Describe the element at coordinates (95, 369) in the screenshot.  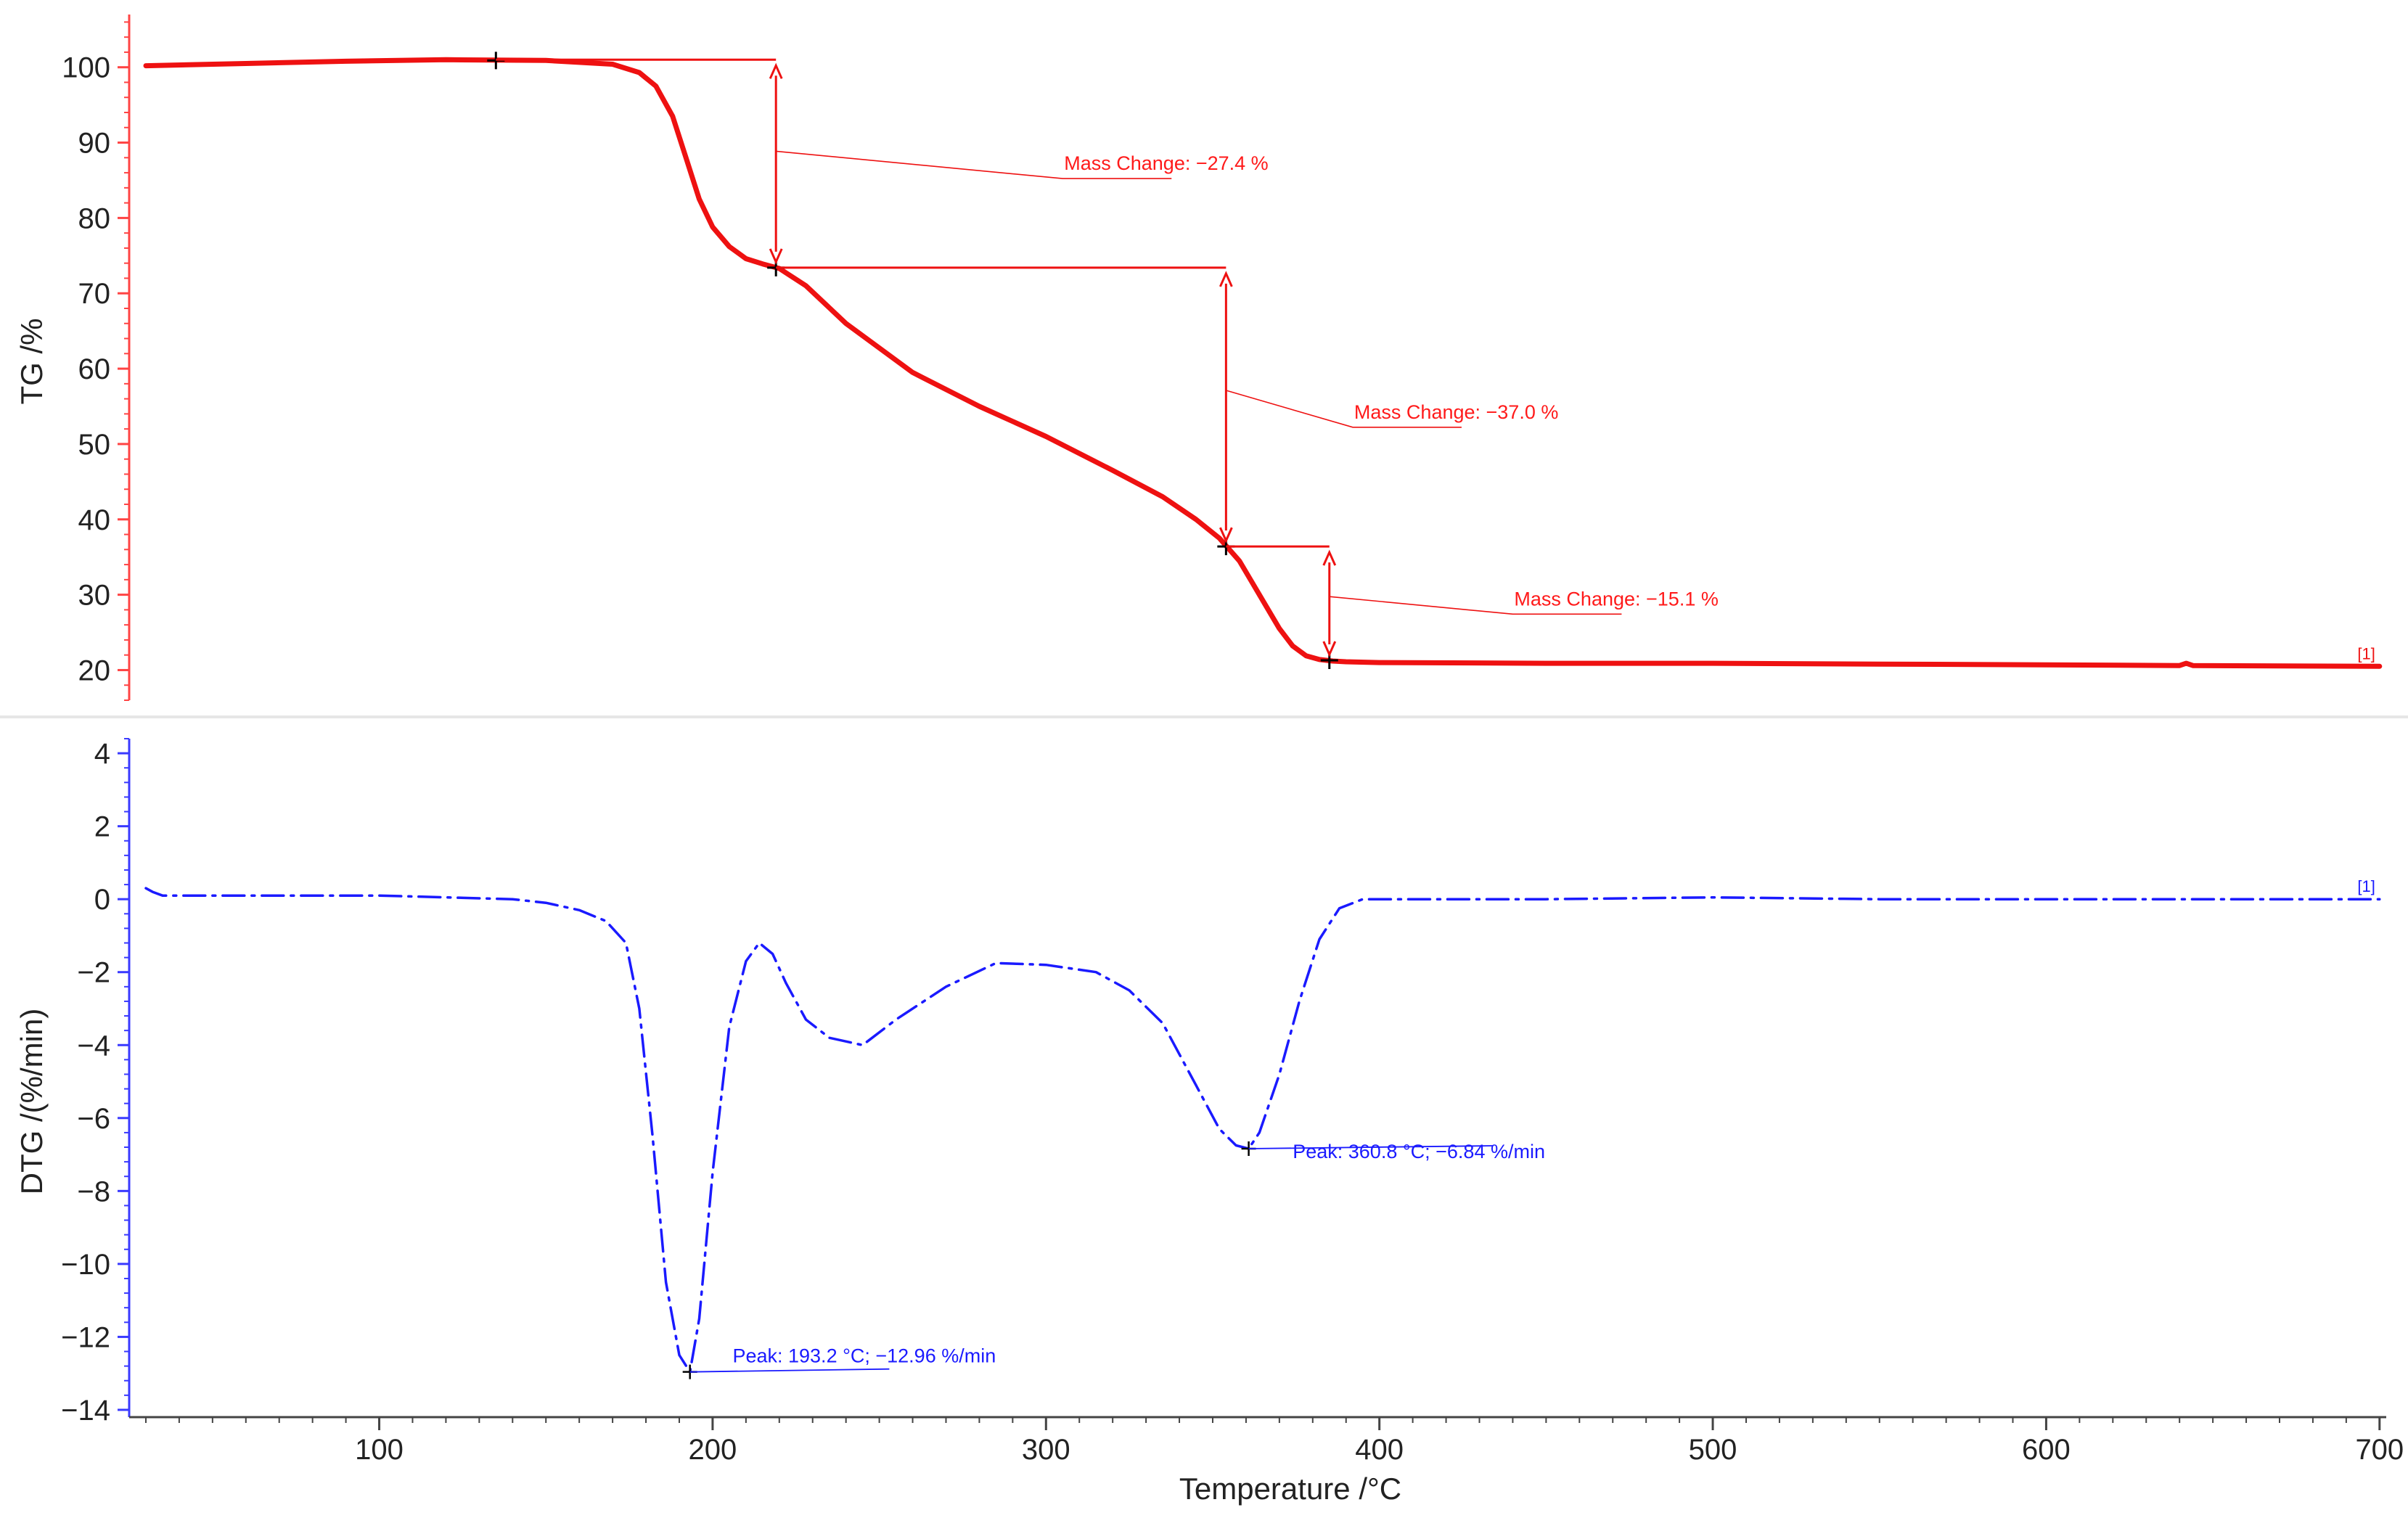
I see `tg-y-tick-label-60: 60` at that location.